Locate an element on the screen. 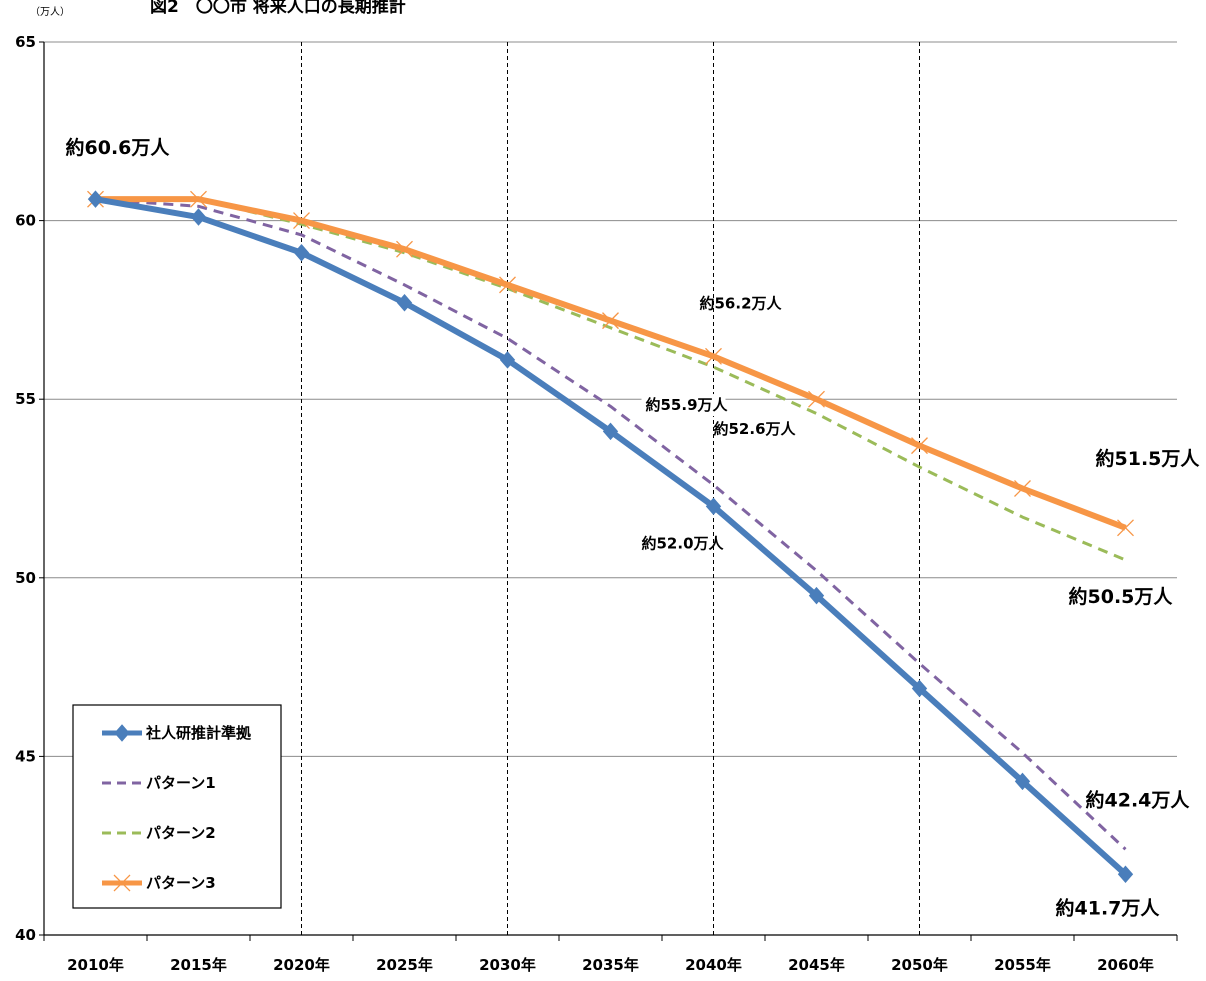  x-tick-label: 2020年 is located at coordinates (301, 965).